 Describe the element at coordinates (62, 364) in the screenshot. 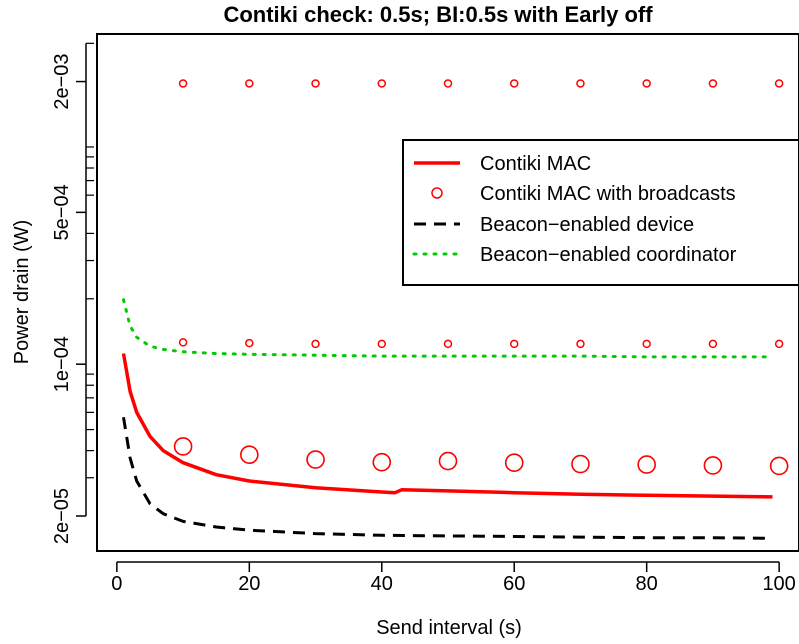

I see `y-tick-label: 1e−04` at that location.